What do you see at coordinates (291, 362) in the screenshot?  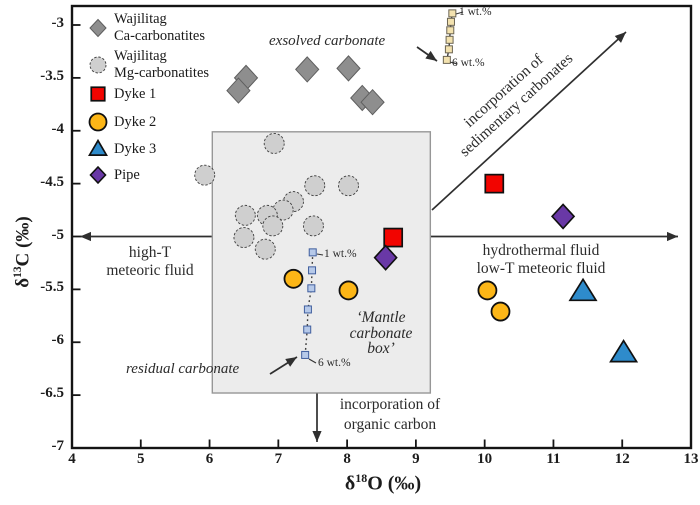 I see `residual-pointer-arrow-head` at bounding box center [291, 362].